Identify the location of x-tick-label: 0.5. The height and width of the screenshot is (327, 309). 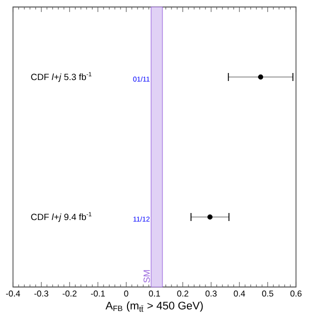
(268, 293).